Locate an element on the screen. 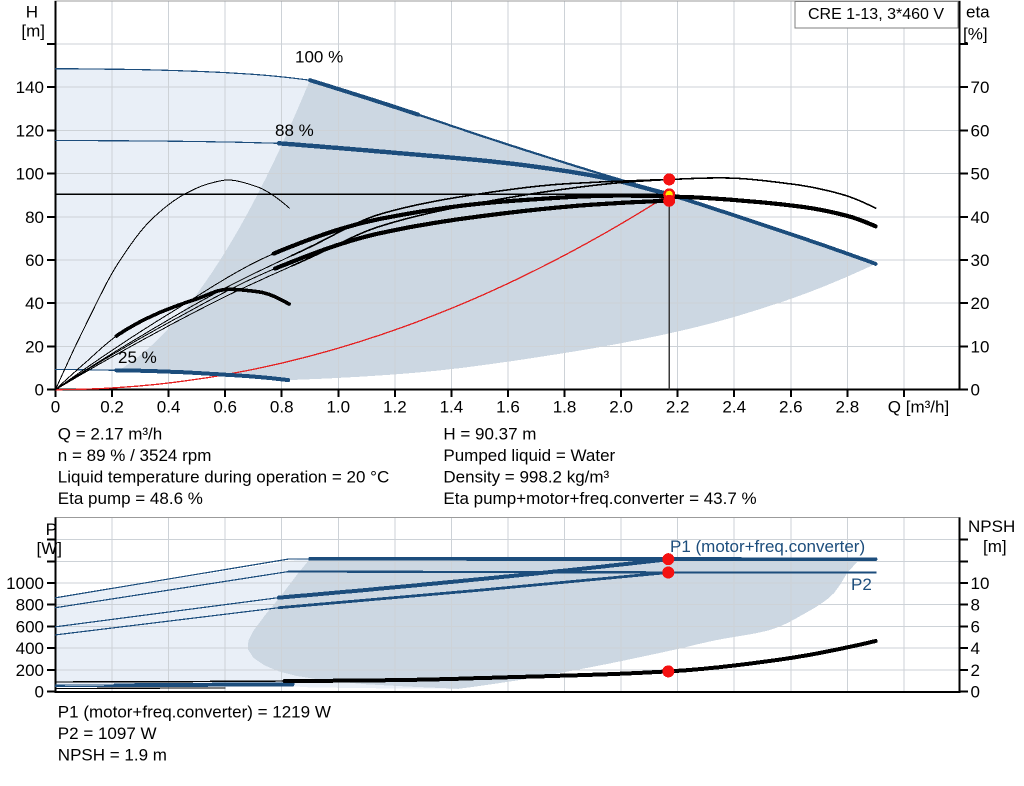 The width and height of the screenshot is (1024, 786). svg-text: 400 is located at coordinates (30, 648).